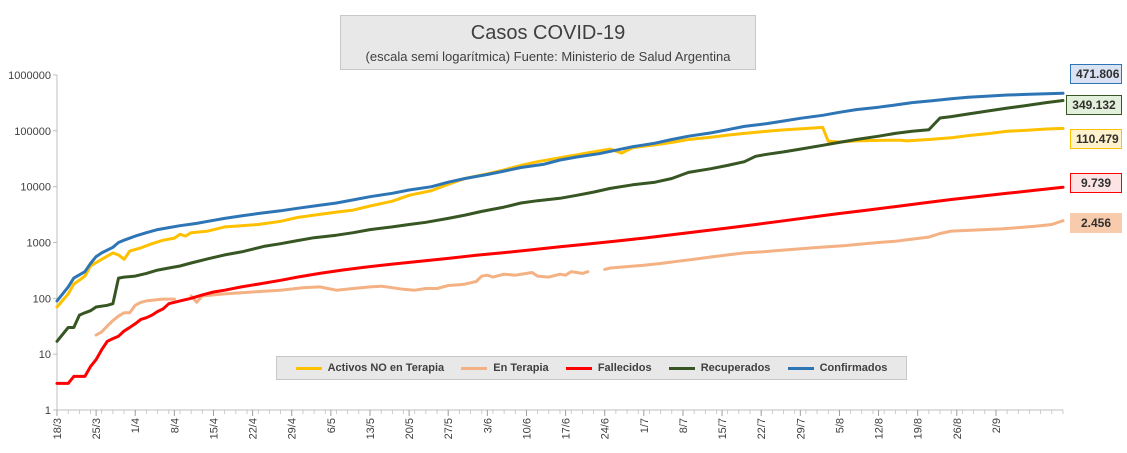 This screenshot has height=453, width=1127. I want to click on y-tick-label: 1000000, so click(29, 76).